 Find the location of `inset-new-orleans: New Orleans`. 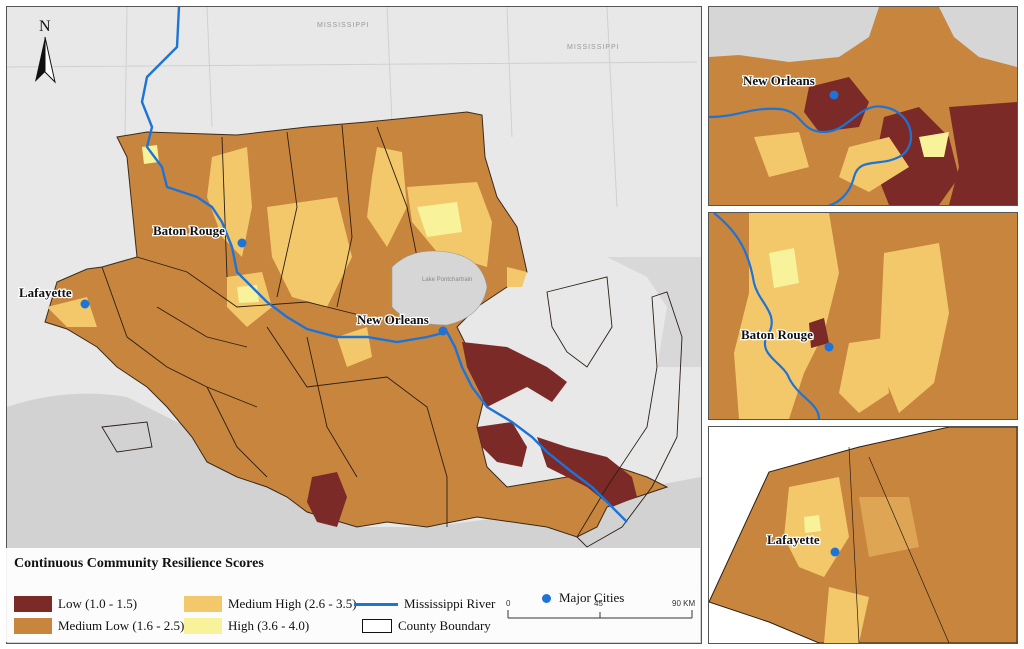

inset-new-orleans: New Orleans is located at coordinates (863, 106).